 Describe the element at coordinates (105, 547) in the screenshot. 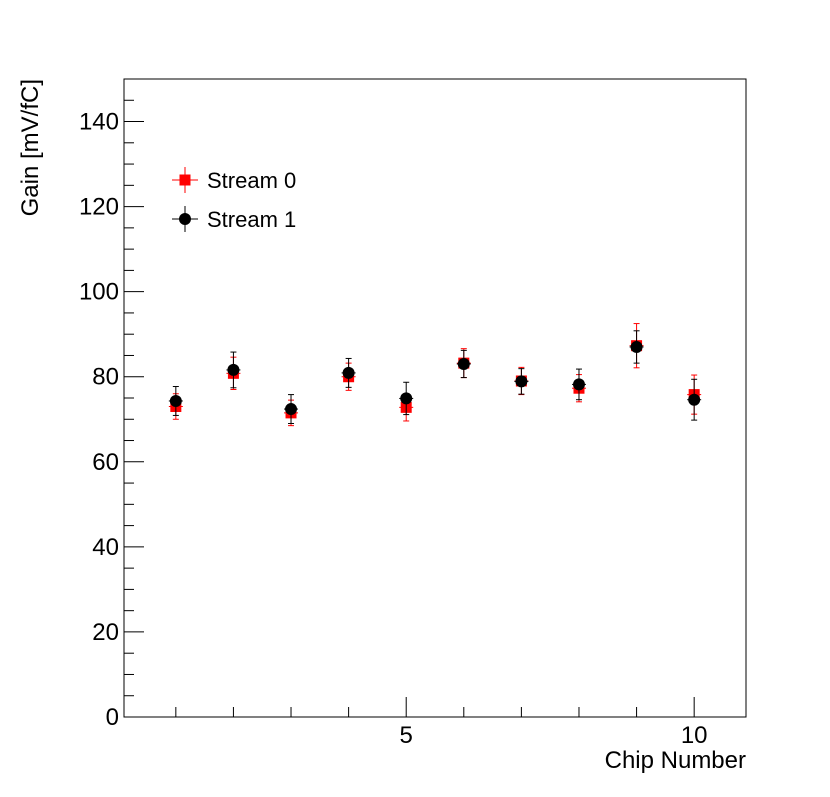

I see `y-tick-label: 40` at that location.